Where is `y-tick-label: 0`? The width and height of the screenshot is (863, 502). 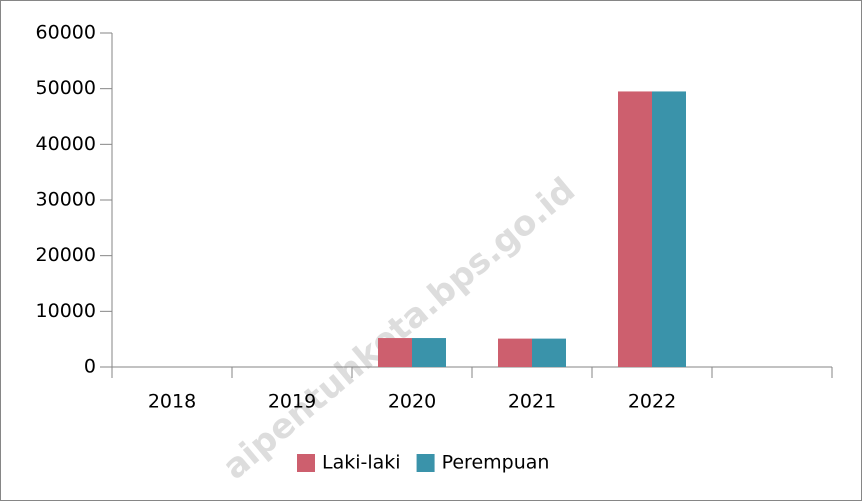 y-tick-label: 0 is located at coordinates (90, 367).